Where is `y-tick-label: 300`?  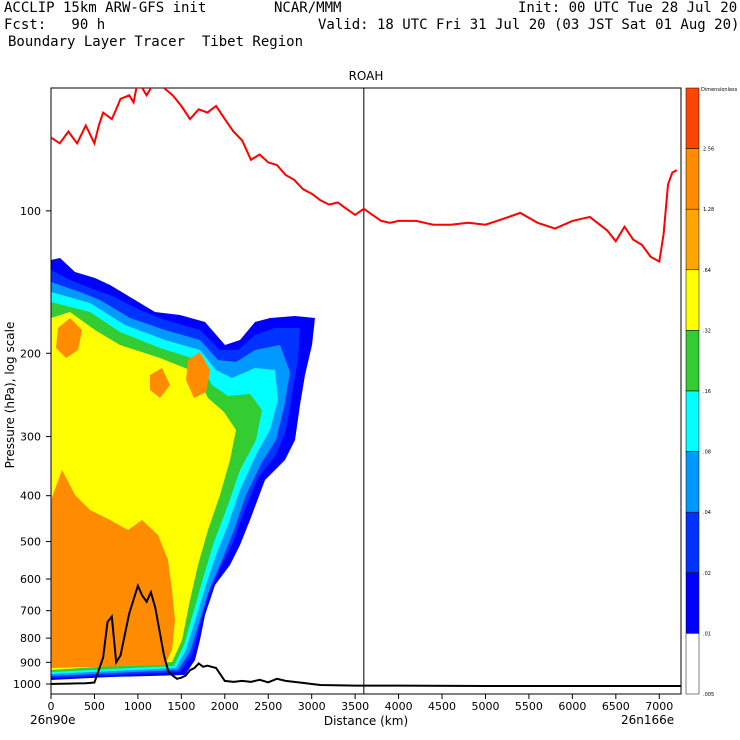 y-tick-label: 300 is located at coordinates (30, 437).